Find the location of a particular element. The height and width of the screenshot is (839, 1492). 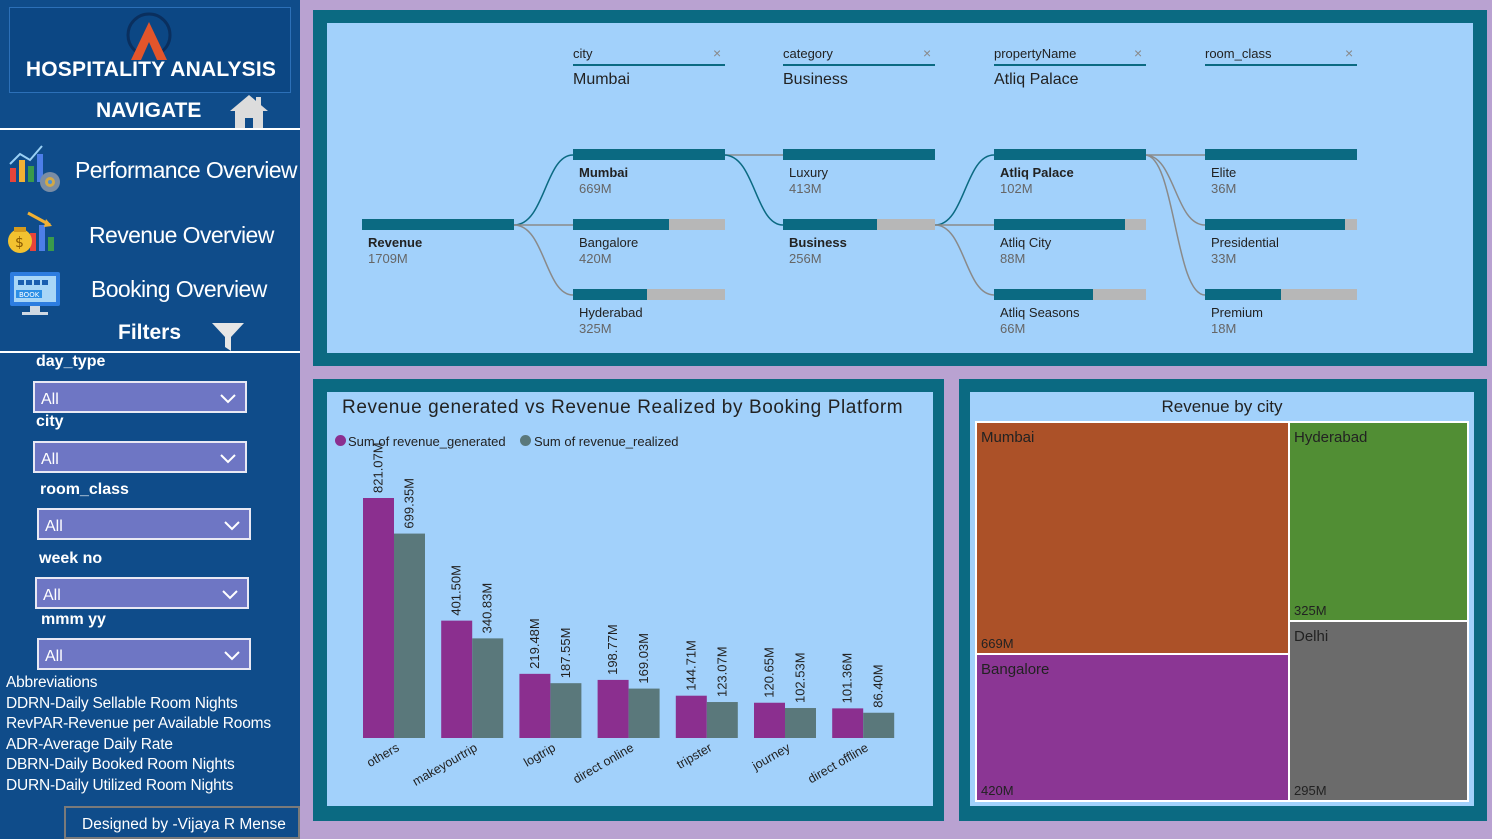

header-field-property-name: propertyName is located at coordinates (1035, 53).